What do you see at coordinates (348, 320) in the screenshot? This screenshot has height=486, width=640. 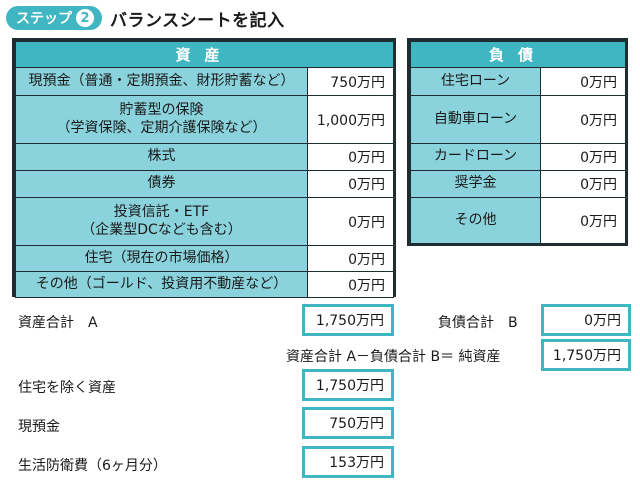 I see `total-assets-box: 1,750万円` at bounding box center [348, 320].